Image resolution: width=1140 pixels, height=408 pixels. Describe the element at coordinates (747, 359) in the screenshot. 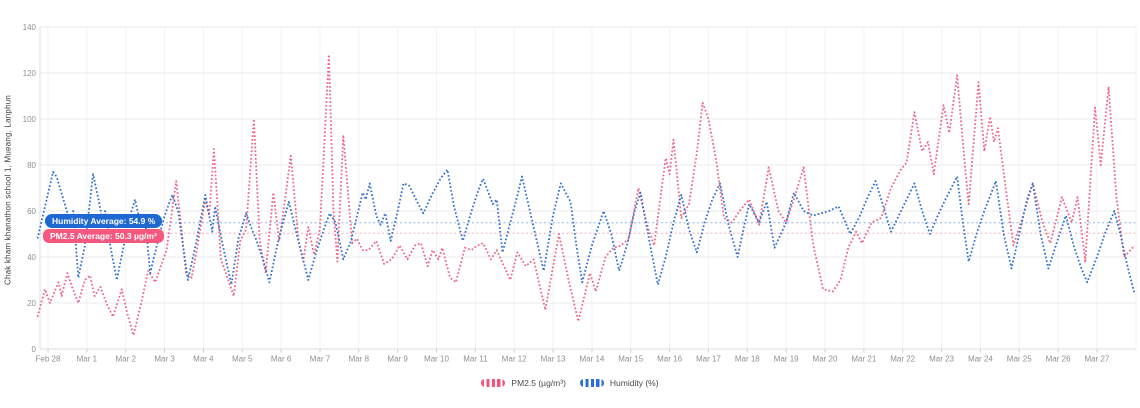

I see `x-tick-label: Mar 18` at that location.